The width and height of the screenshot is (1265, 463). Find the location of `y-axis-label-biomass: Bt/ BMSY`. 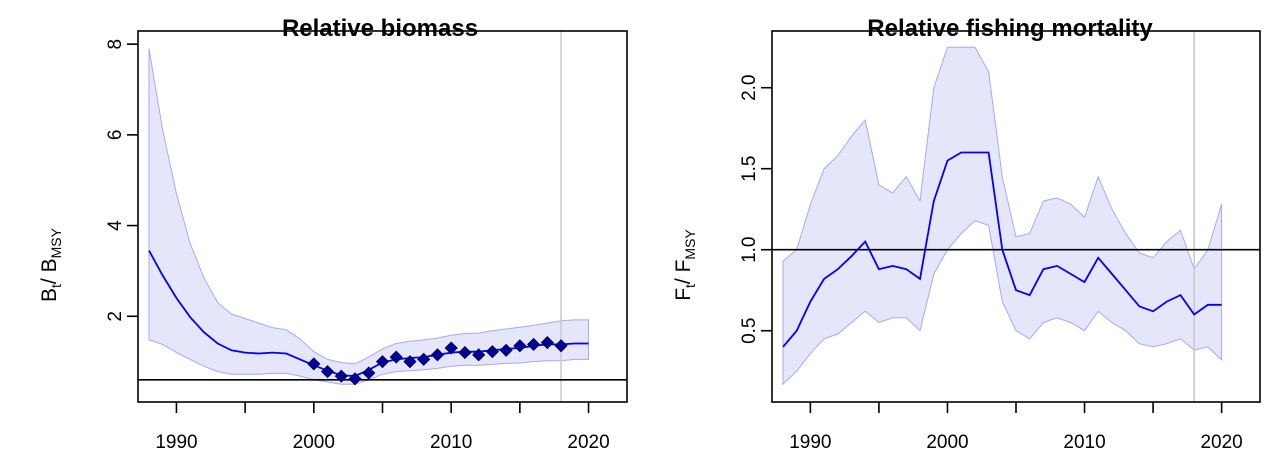

y-axis-label-biomass: Bt/ BMSY is located at coordinates (51, 264).